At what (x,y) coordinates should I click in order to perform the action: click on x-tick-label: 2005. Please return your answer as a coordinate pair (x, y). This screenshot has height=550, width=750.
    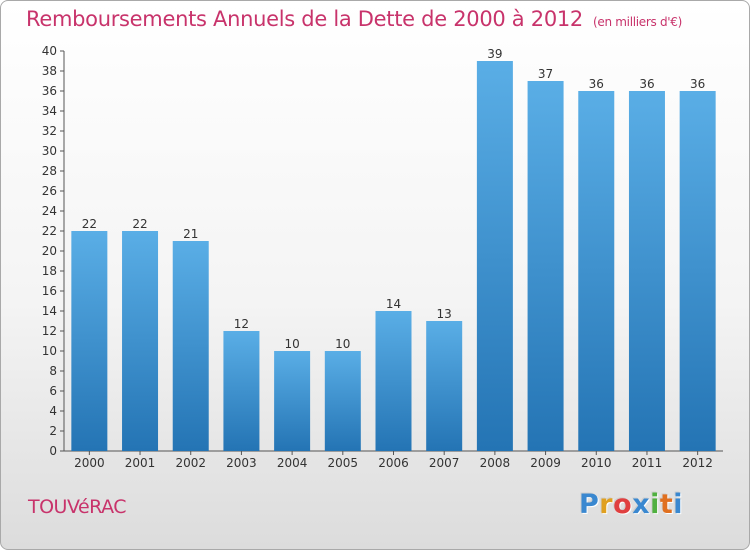
    Looking at the image, I should click on (343, 463).